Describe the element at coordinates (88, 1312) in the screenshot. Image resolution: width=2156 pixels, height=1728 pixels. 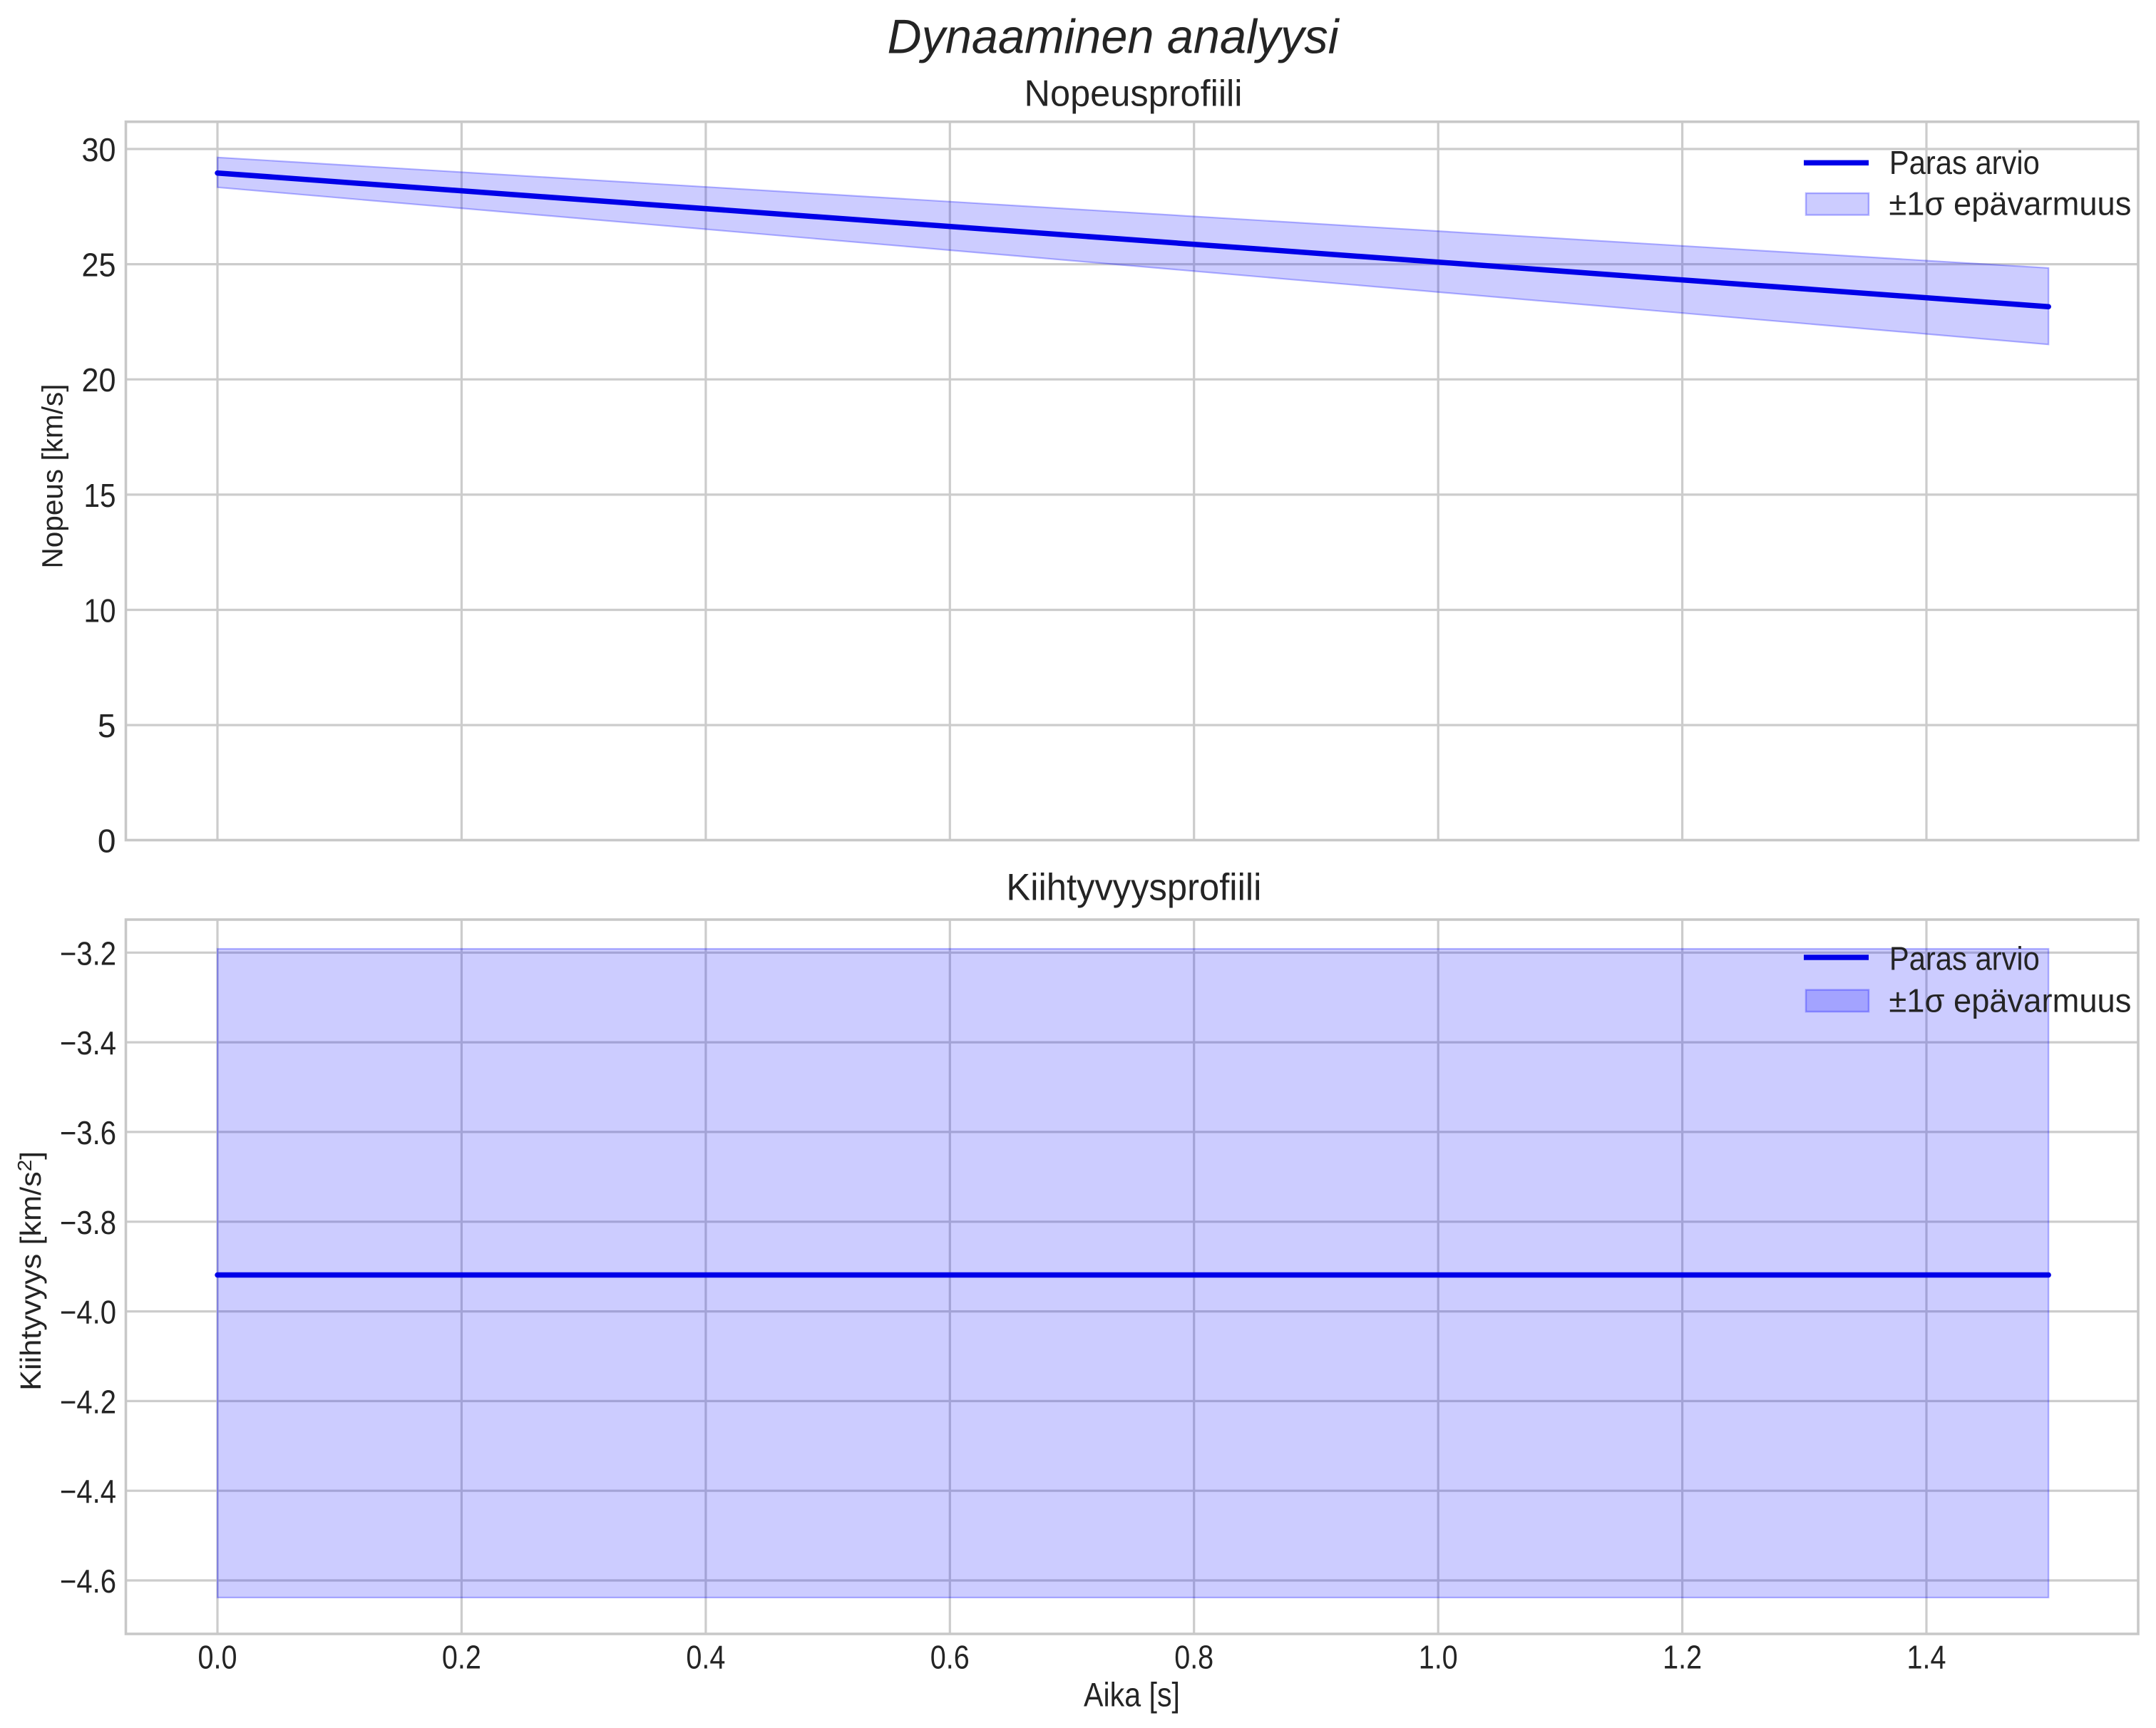
I see `svg-text: −4.0` at that location.